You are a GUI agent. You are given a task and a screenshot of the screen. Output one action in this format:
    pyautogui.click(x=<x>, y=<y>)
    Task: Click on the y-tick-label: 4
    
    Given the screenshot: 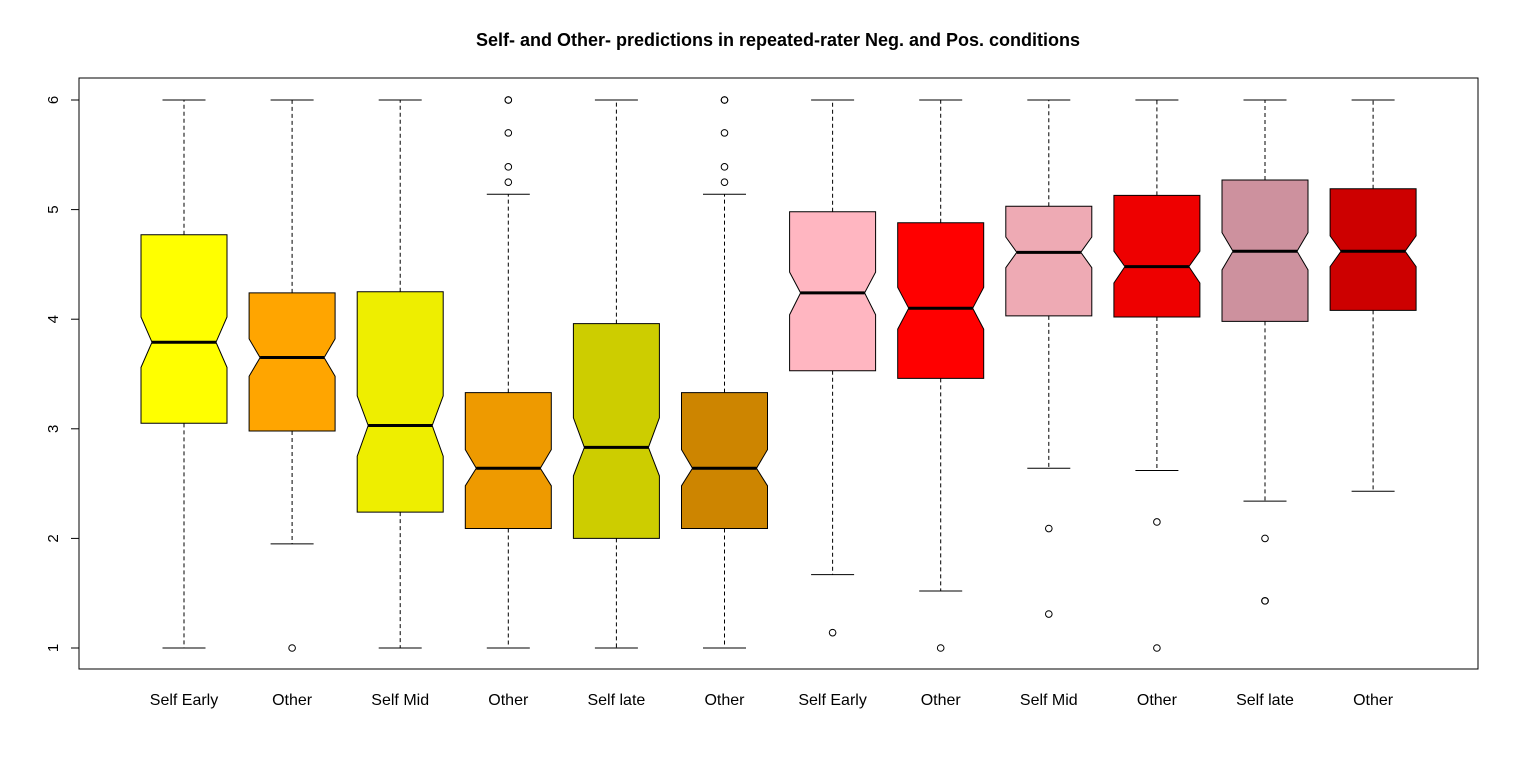 What is the action you would take?
    pyautogui.click(x=53, y=319)
    